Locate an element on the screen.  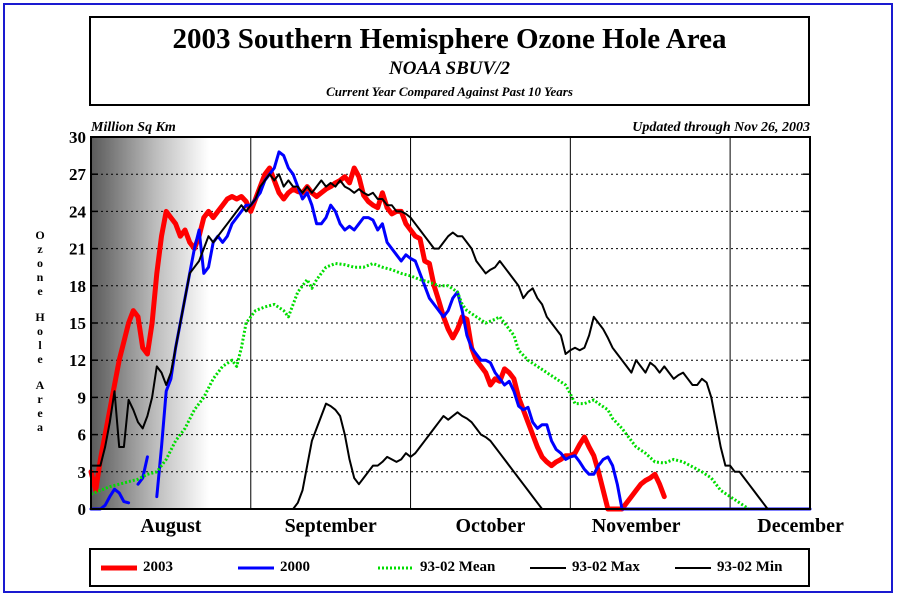
y-tick-label-15: 15 is located at coordinates (77, 323).